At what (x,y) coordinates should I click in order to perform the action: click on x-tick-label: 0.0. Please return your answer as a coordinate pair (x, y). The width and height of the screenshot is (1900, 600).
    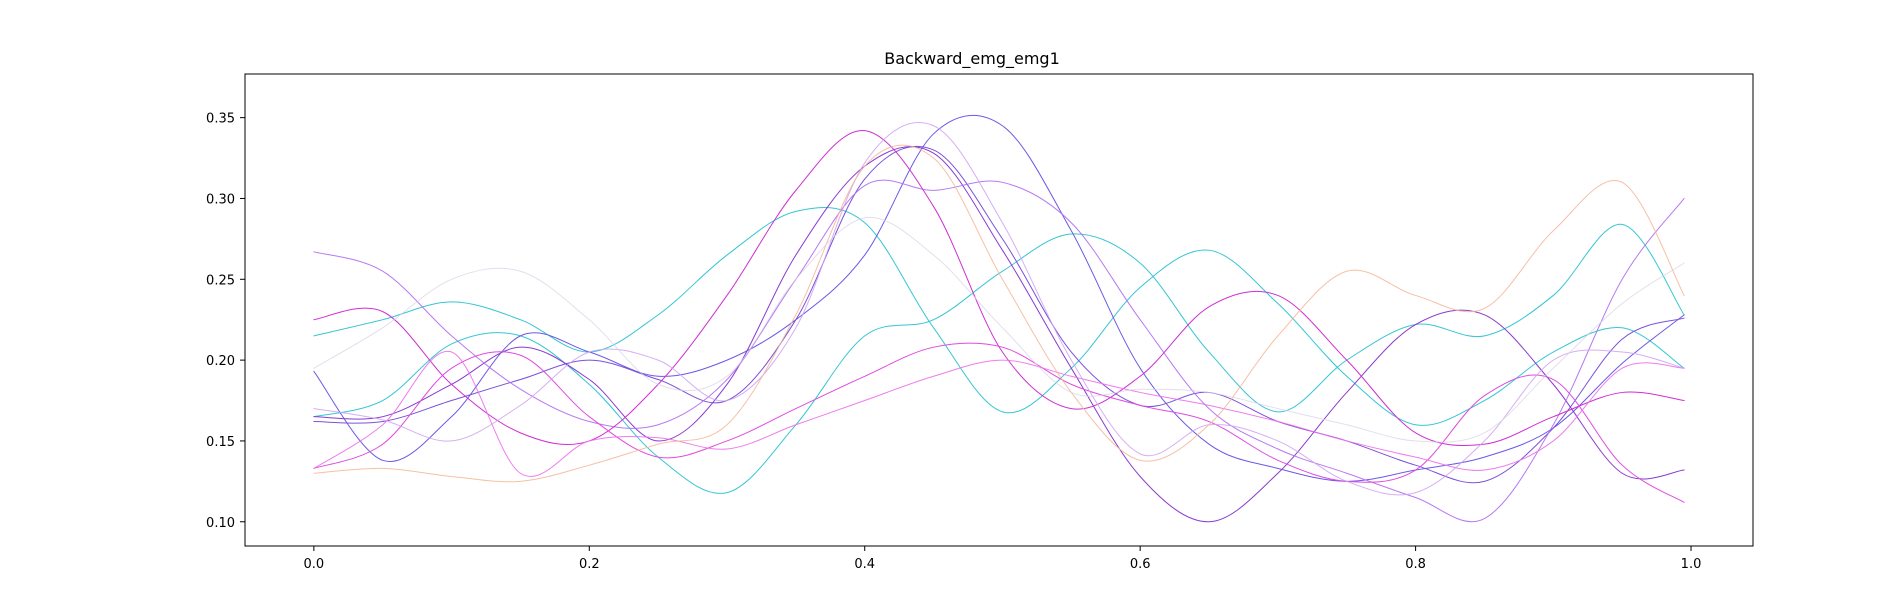
    Looking at the image, I should click on (314, 564).